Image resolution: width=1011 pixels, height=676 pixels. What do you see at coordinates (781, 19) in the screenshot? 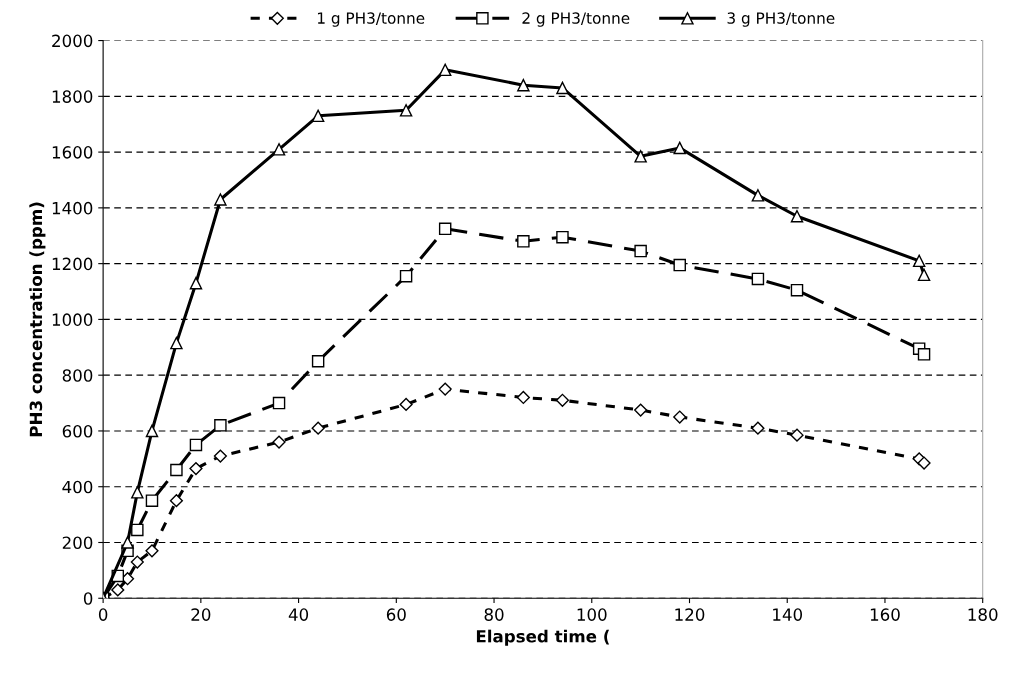
I see `legend-label: 3 g PH3/tonne` at bounding box center [781, 19].